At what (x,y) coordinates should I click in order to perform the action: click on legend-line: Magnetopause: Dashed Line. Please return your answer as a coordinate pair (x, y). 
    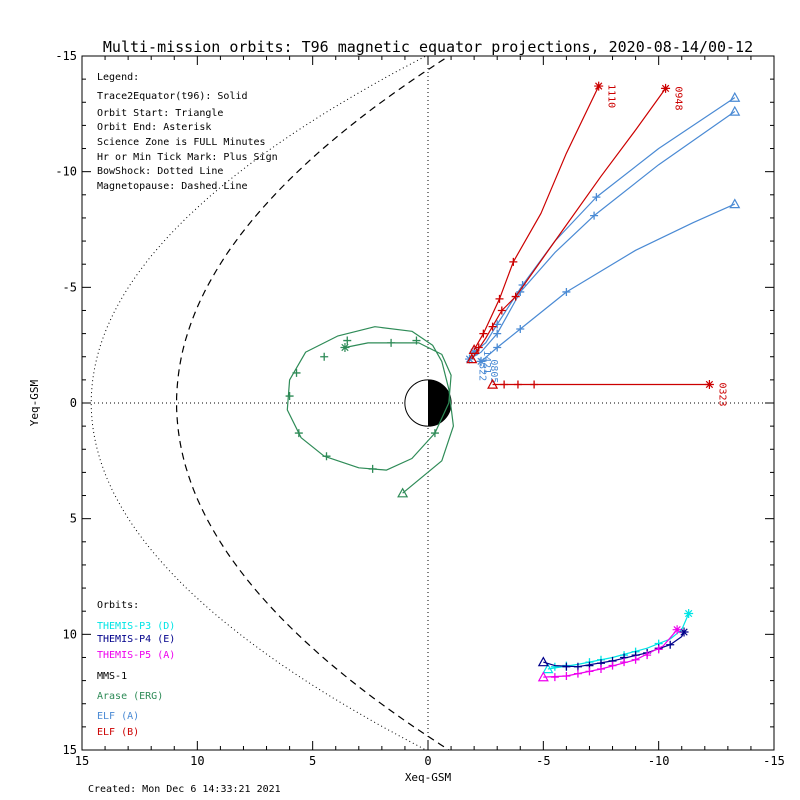
    Looking at the image, I should click on (172, 186).